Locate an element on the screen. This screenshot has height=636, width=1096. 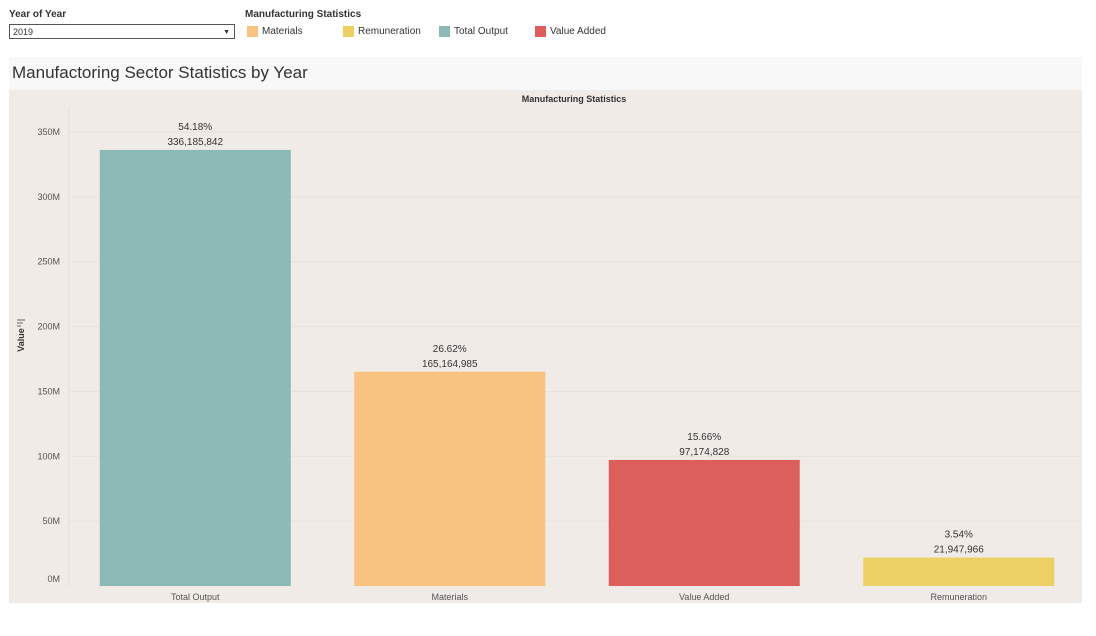
legend-item-value-added: Value Added is located at coordinates (570, 32).